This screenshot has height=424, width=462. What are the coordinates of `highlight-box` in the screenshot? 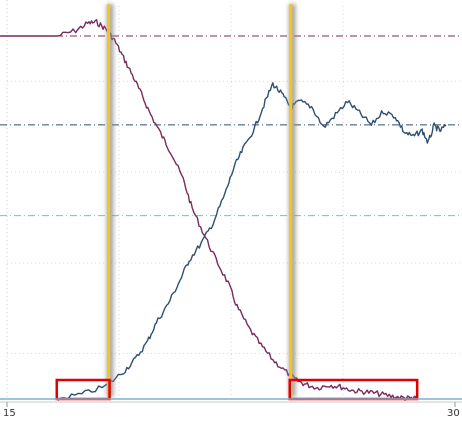 It's located at (83, 389).